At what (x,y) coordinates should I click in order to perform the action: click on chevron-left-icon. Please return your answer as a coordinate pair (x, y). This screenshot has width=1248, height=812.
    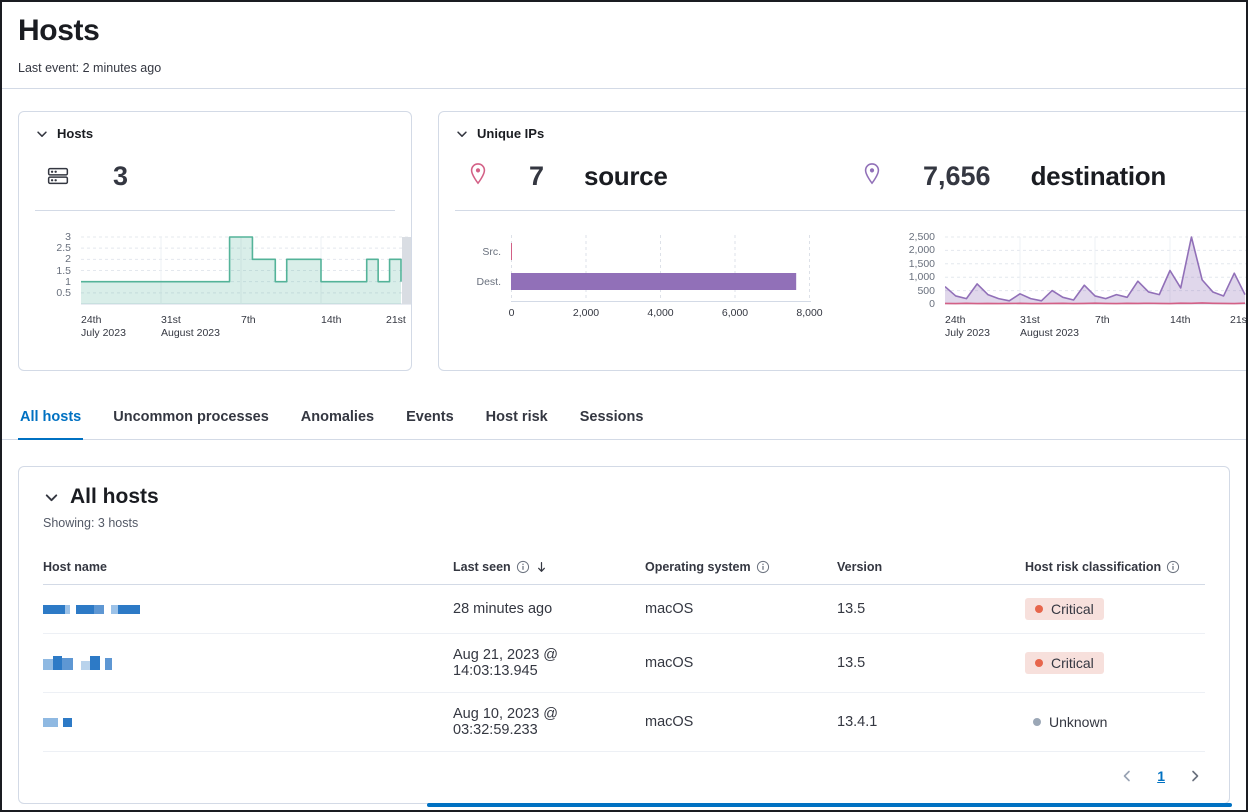
    Looking at the image, I should click on (1127, 776).